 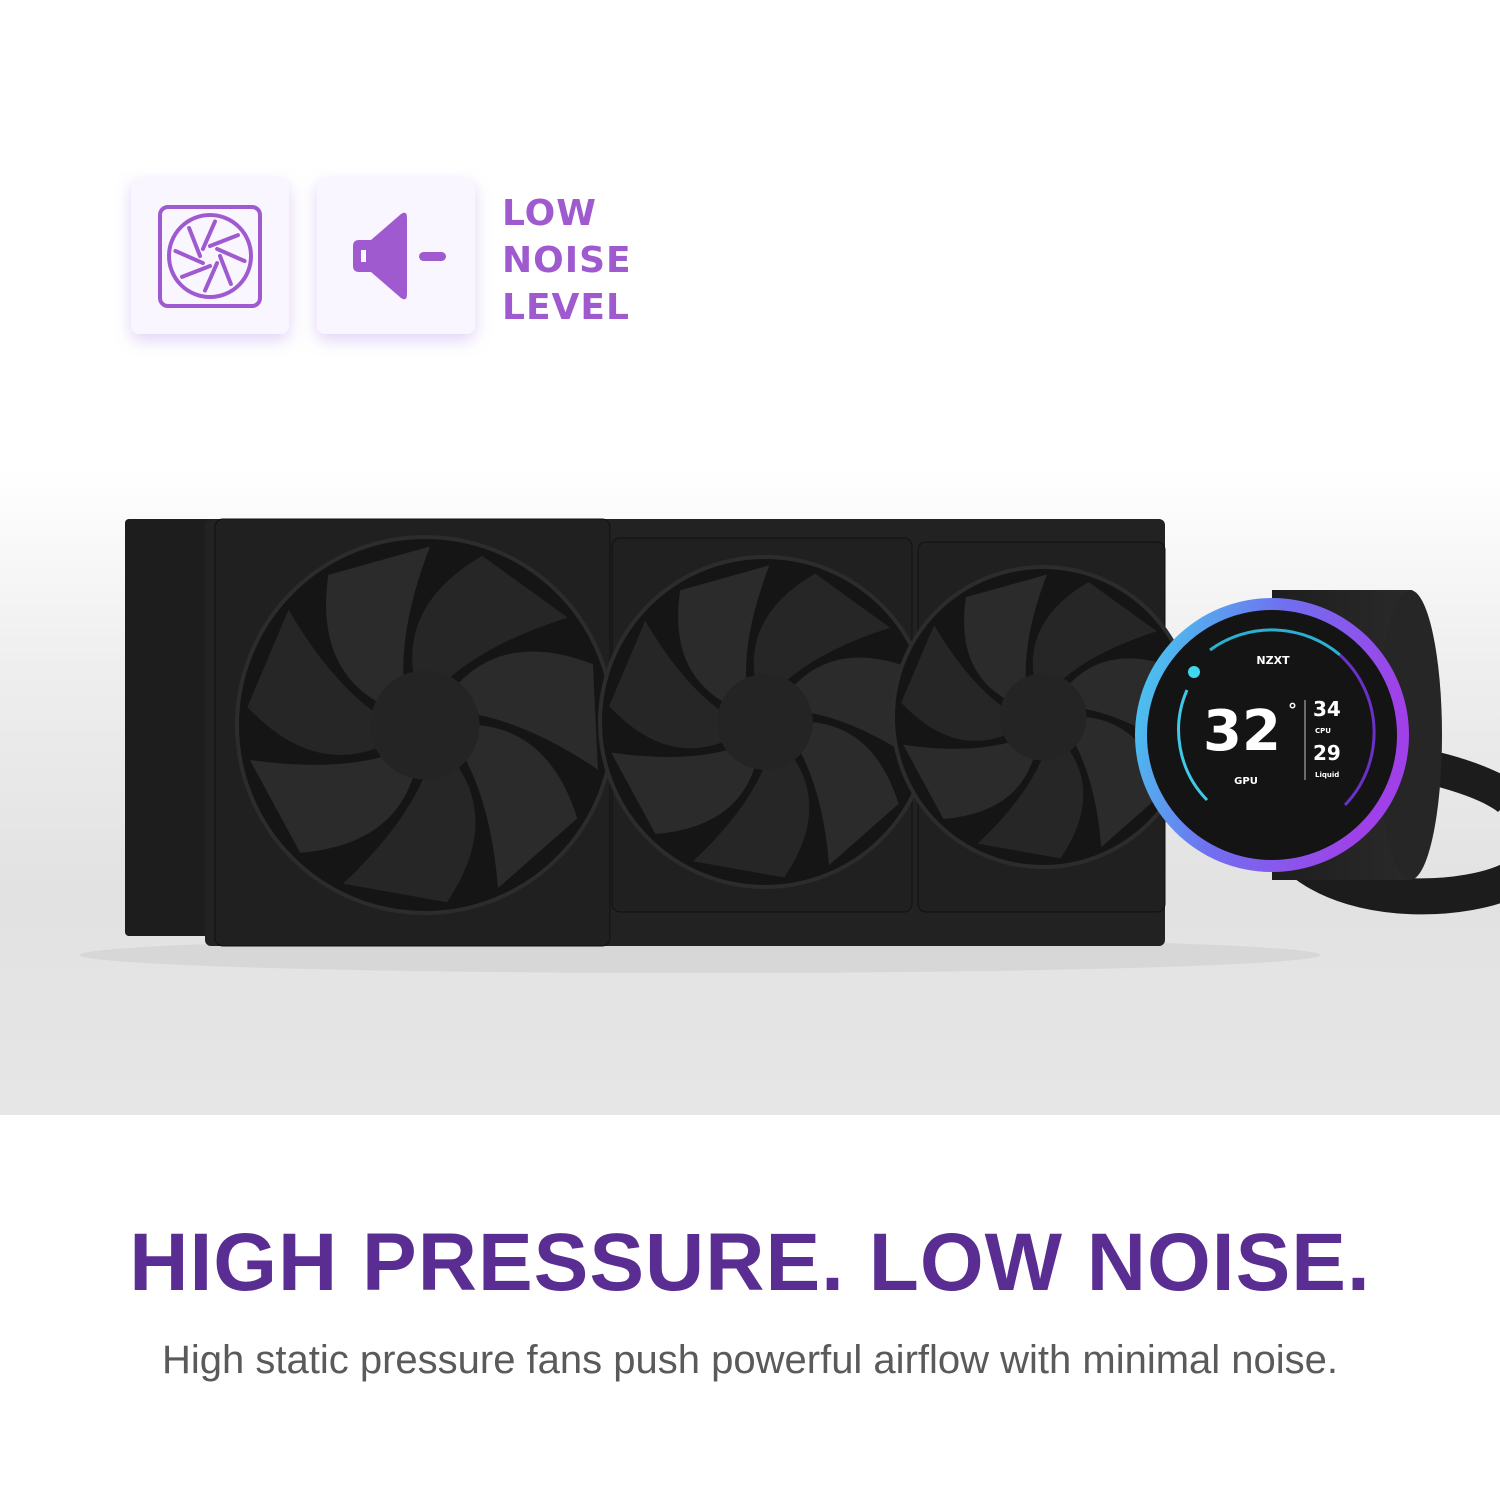 I want to click on lcd-cpu-temp: 34, so click(x=1327, y=709).